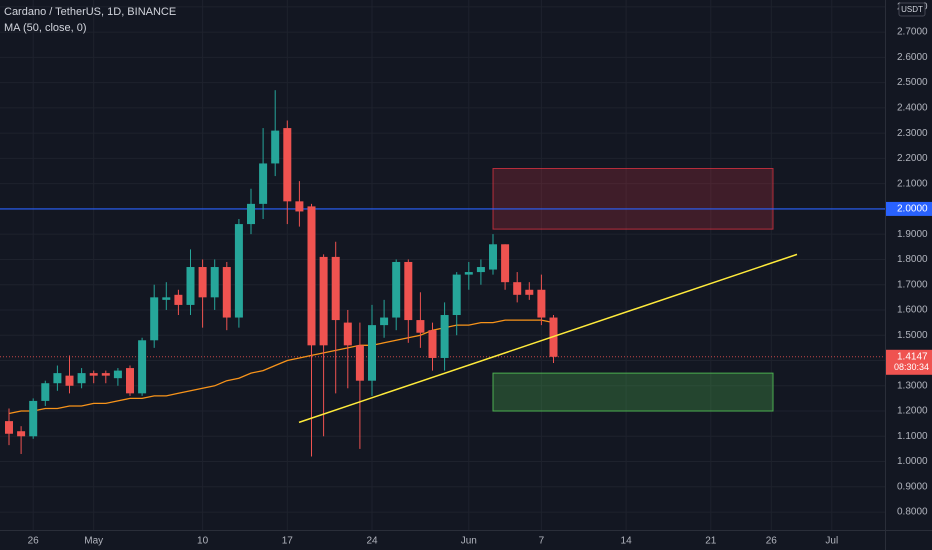 This screenshot has height=550, width=932. I want to click on indicator-label: MA (50, close, 0), so click(45, 28).